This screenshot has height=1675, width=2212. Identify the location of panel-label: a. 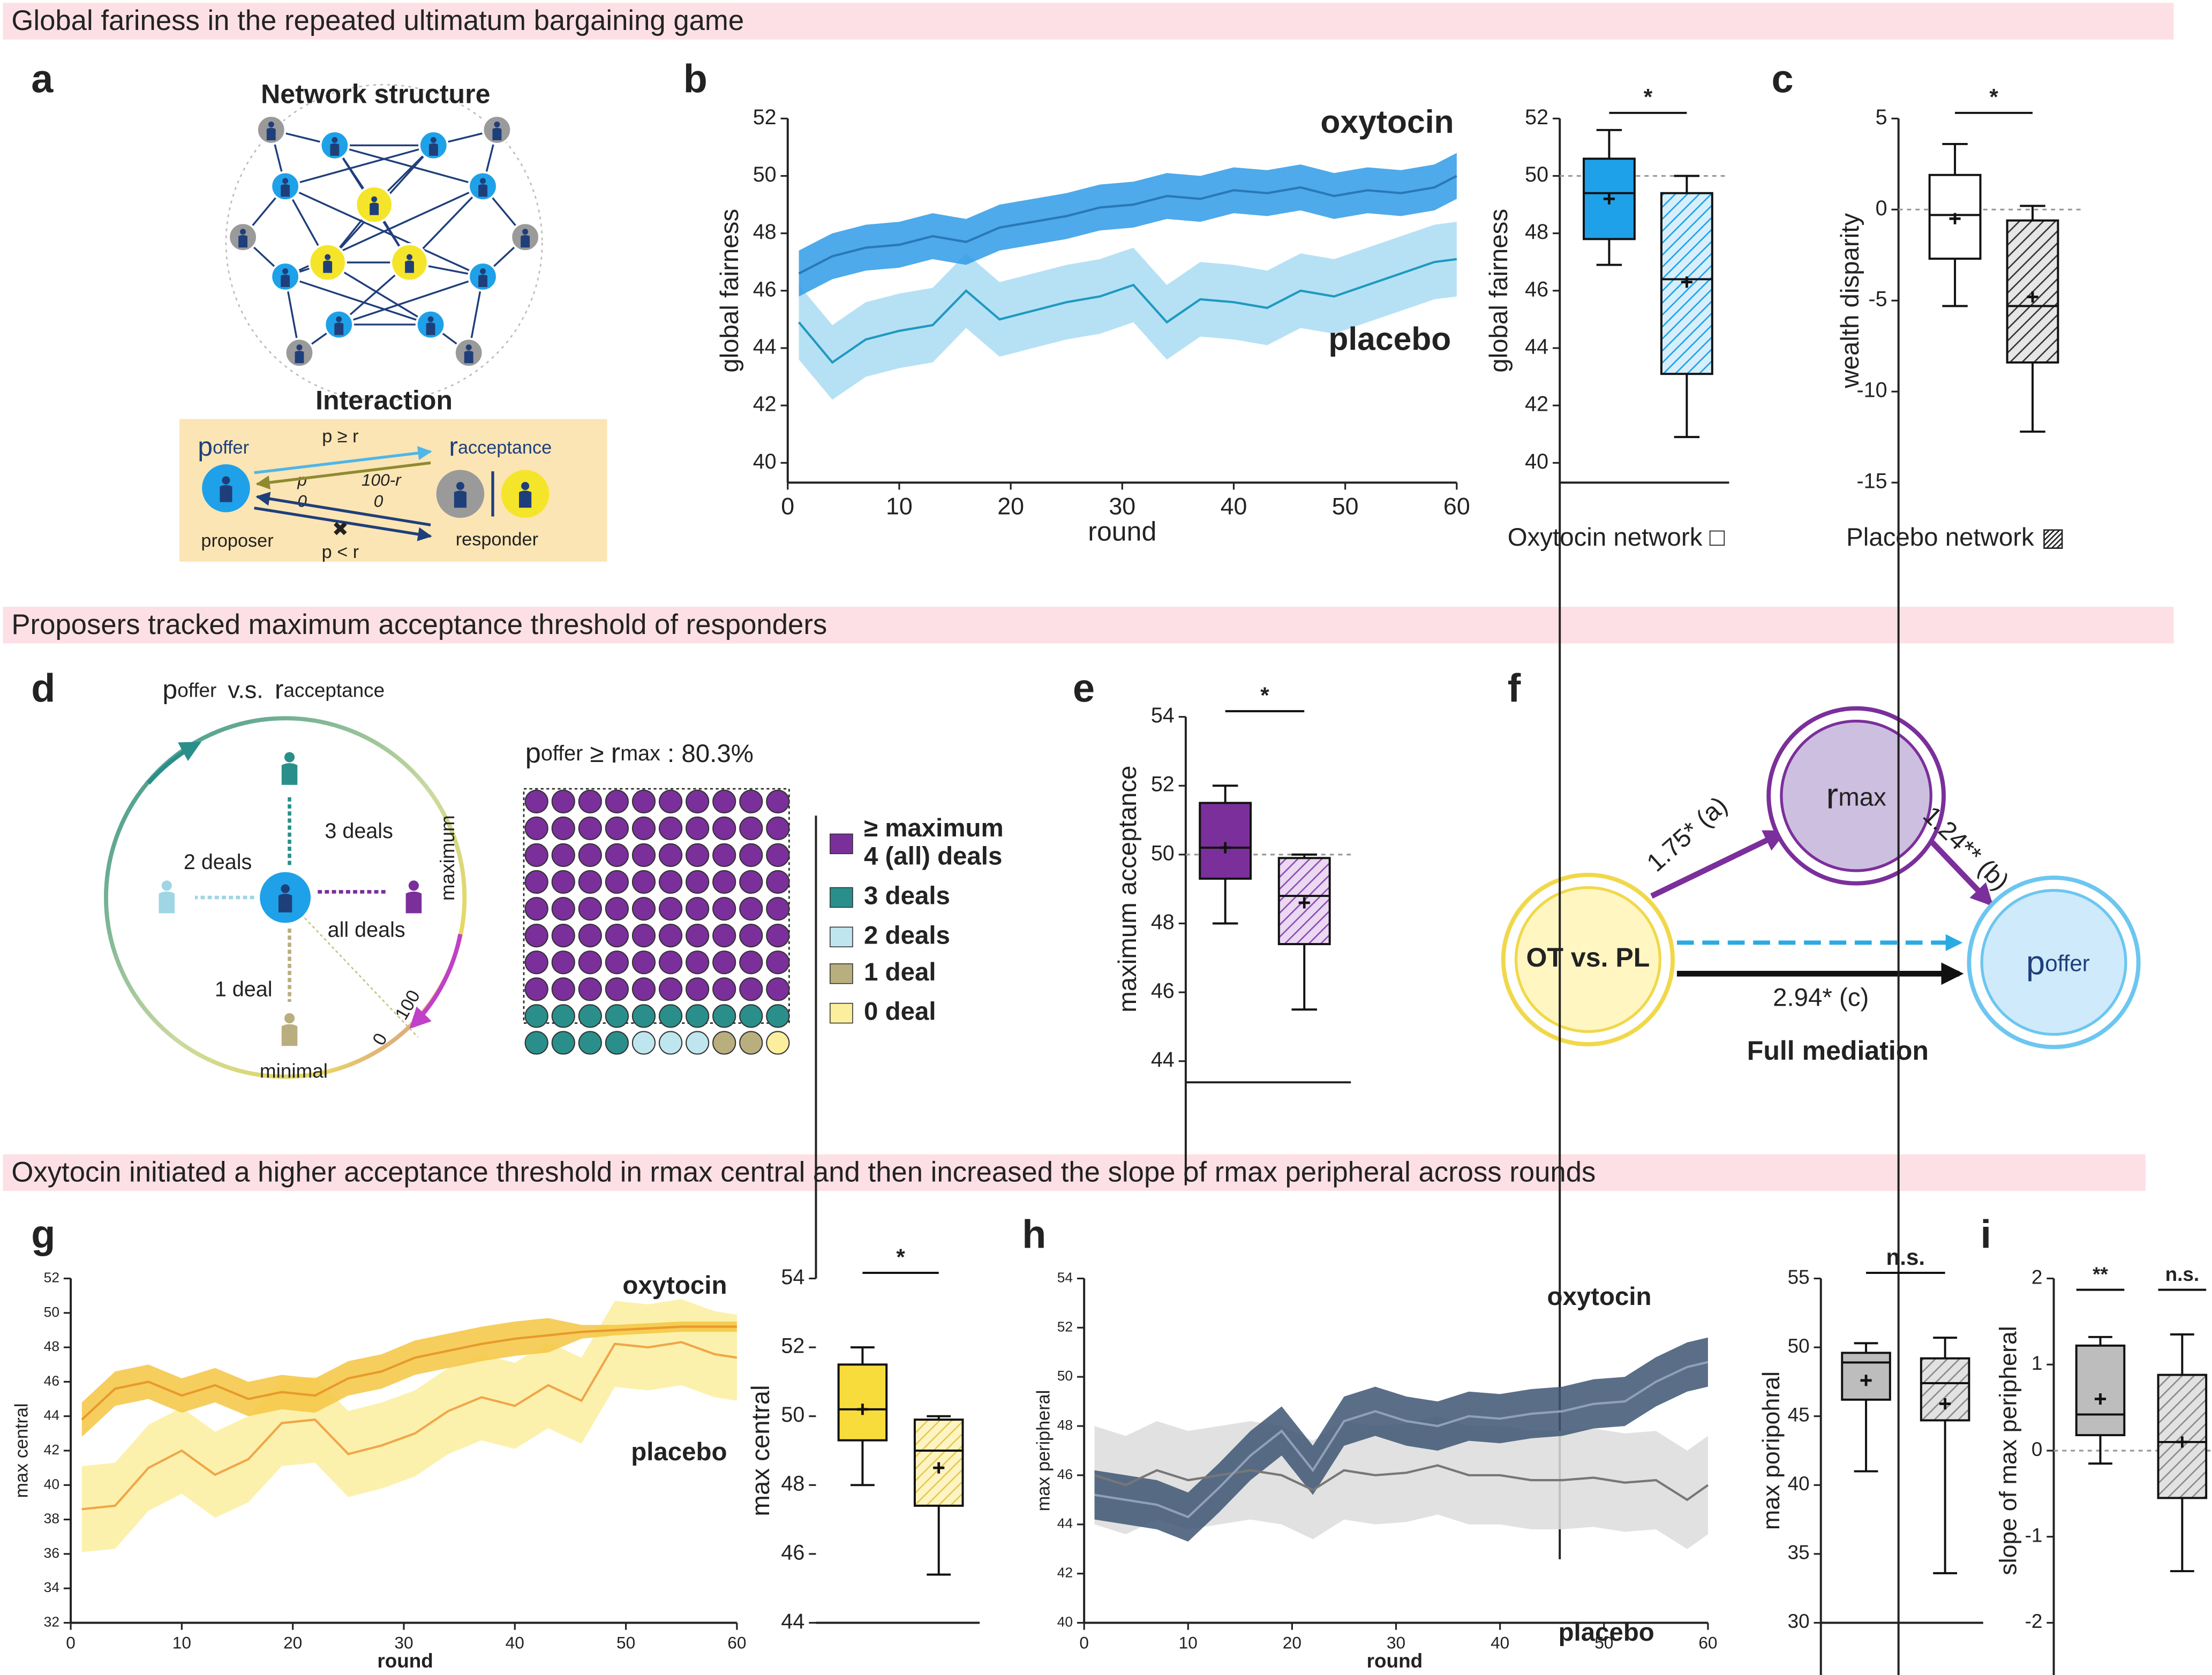
(42, 78).